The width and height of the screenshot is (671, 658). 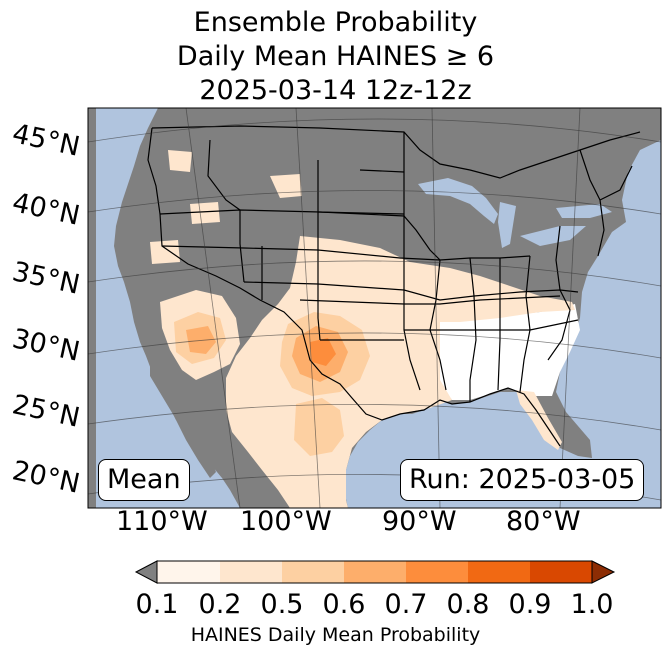 What do you see at coordinates (344, 604) in the screenshot?
I see `colorbar-tick: 0.6` at bounding box center [344, 604].